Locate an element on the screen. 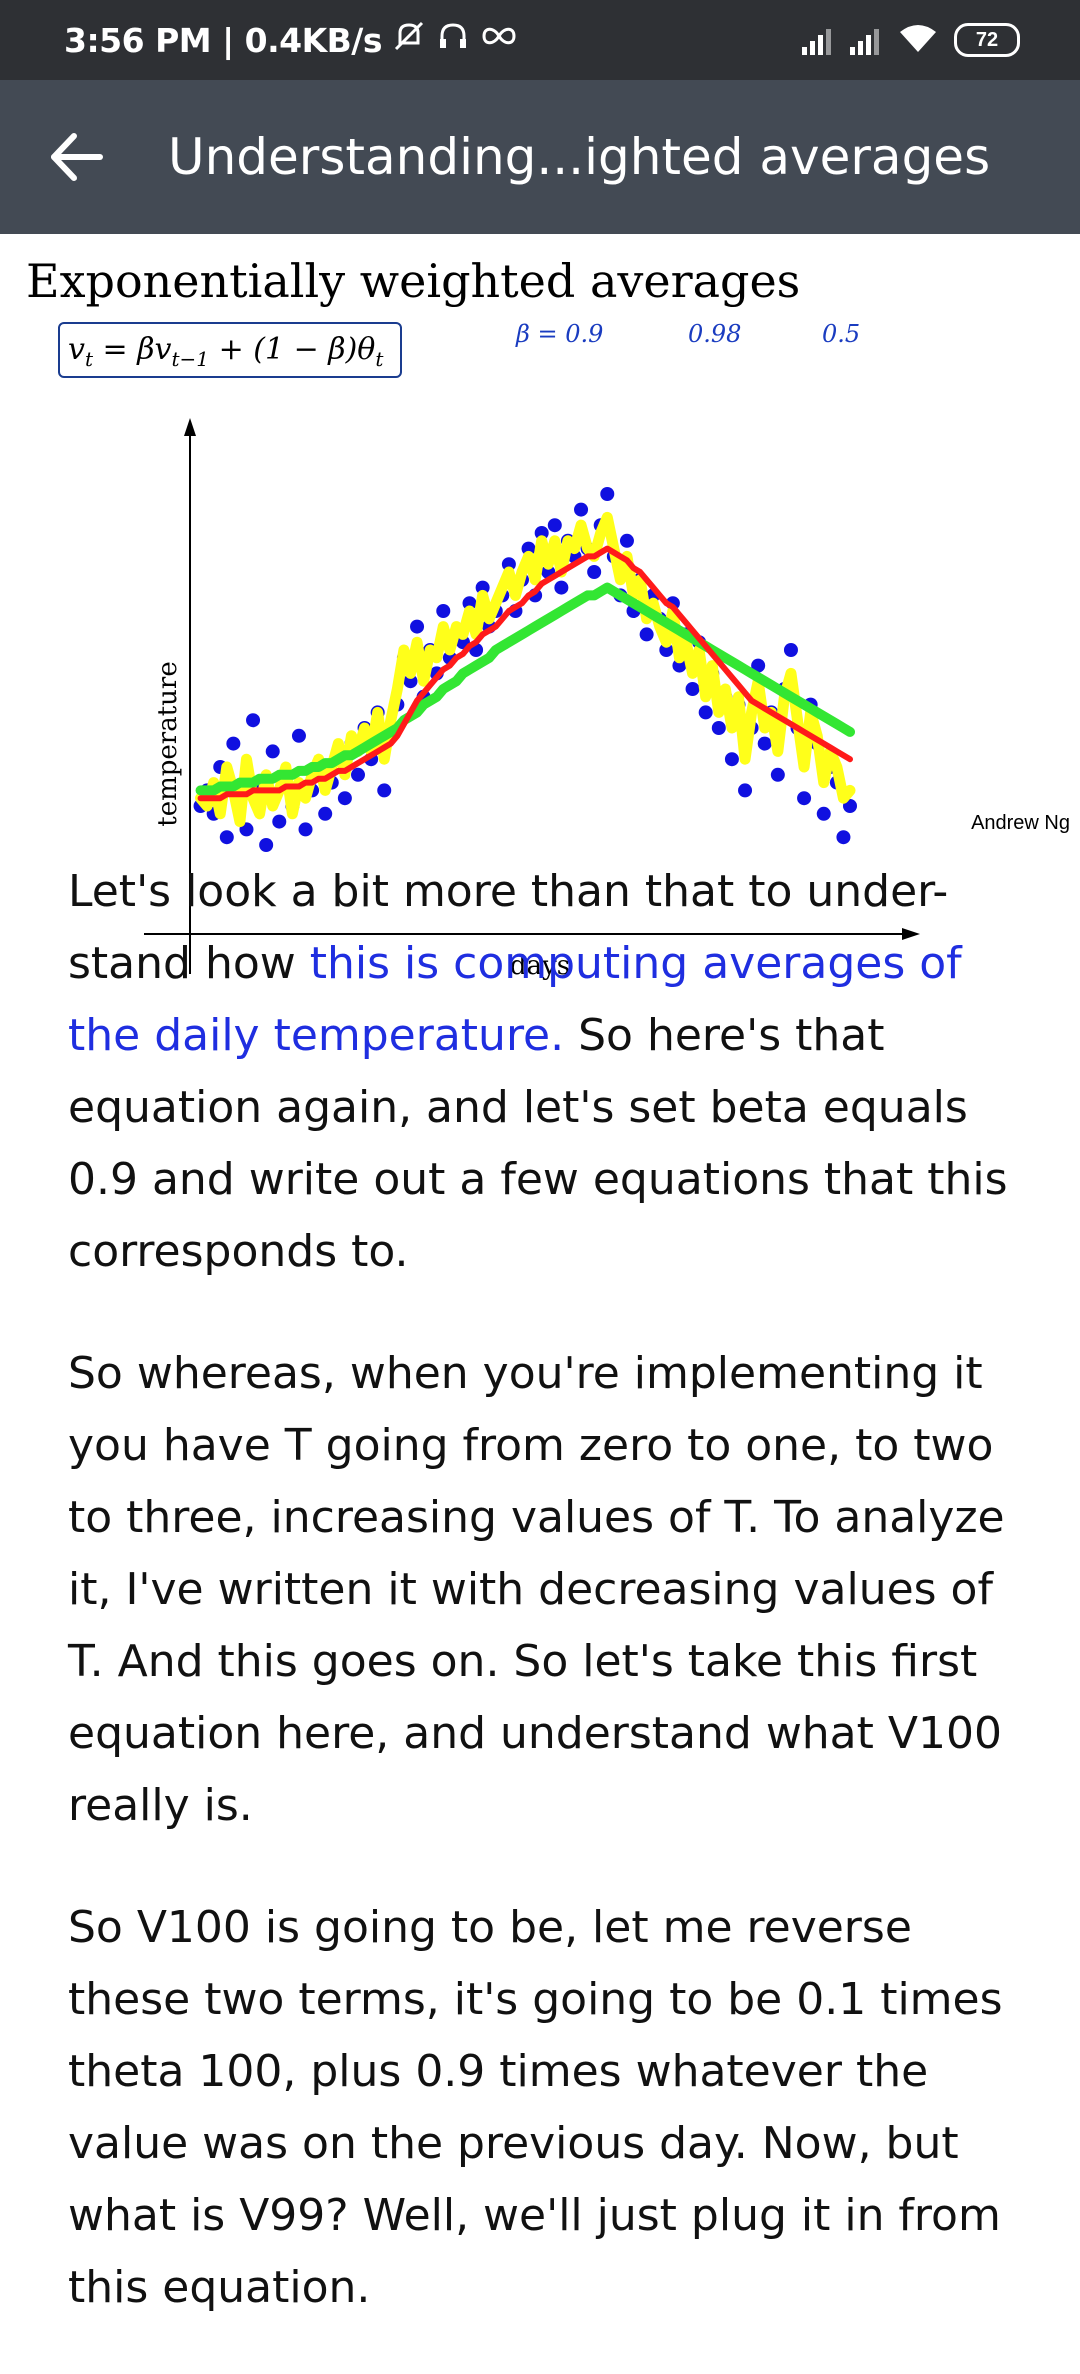  back-button is located at coordinates (77, 157).